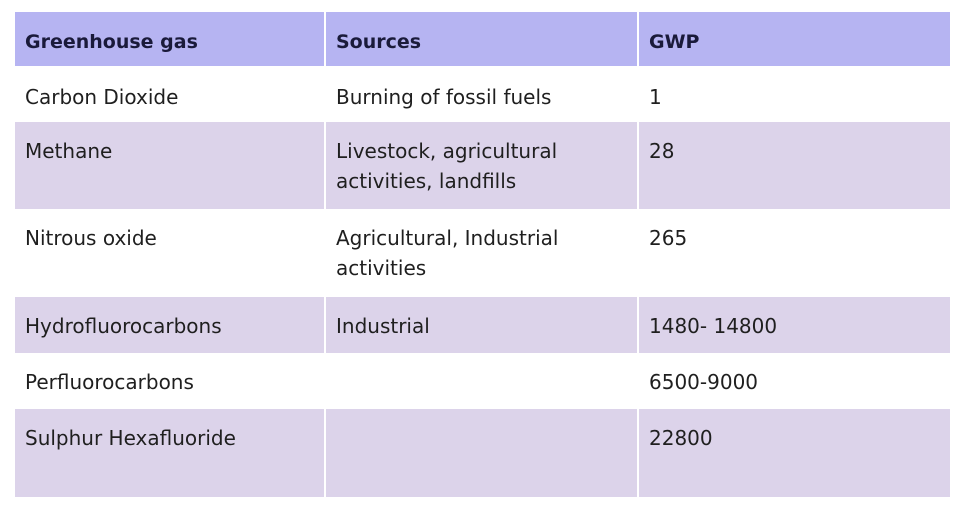 This screenshot has width=961, height=505. Describe the element at coordinates (794, 381) in the screenshot. I see `cell-gwp: 6500-9000` at that location.